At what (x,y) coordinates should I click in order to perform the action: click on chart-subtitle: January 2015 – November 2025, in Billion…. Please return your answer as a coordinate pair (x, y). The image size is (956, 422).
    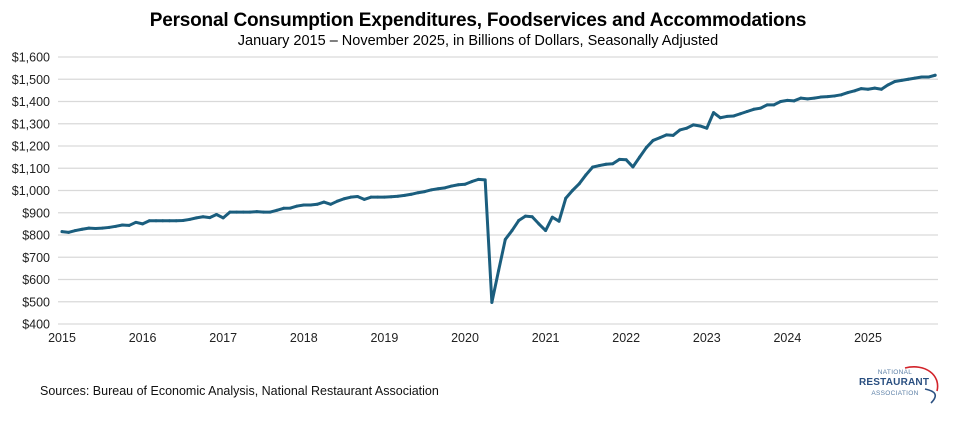
    Looking at the image, I should click on (478, 41).